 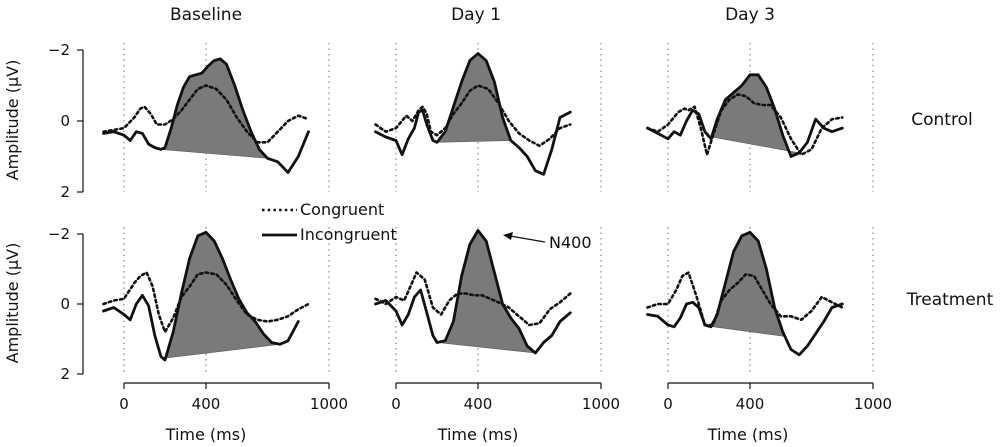 I want to click on column-titles: Baseline Day 1 Day 3, so click(x=472, y=15).